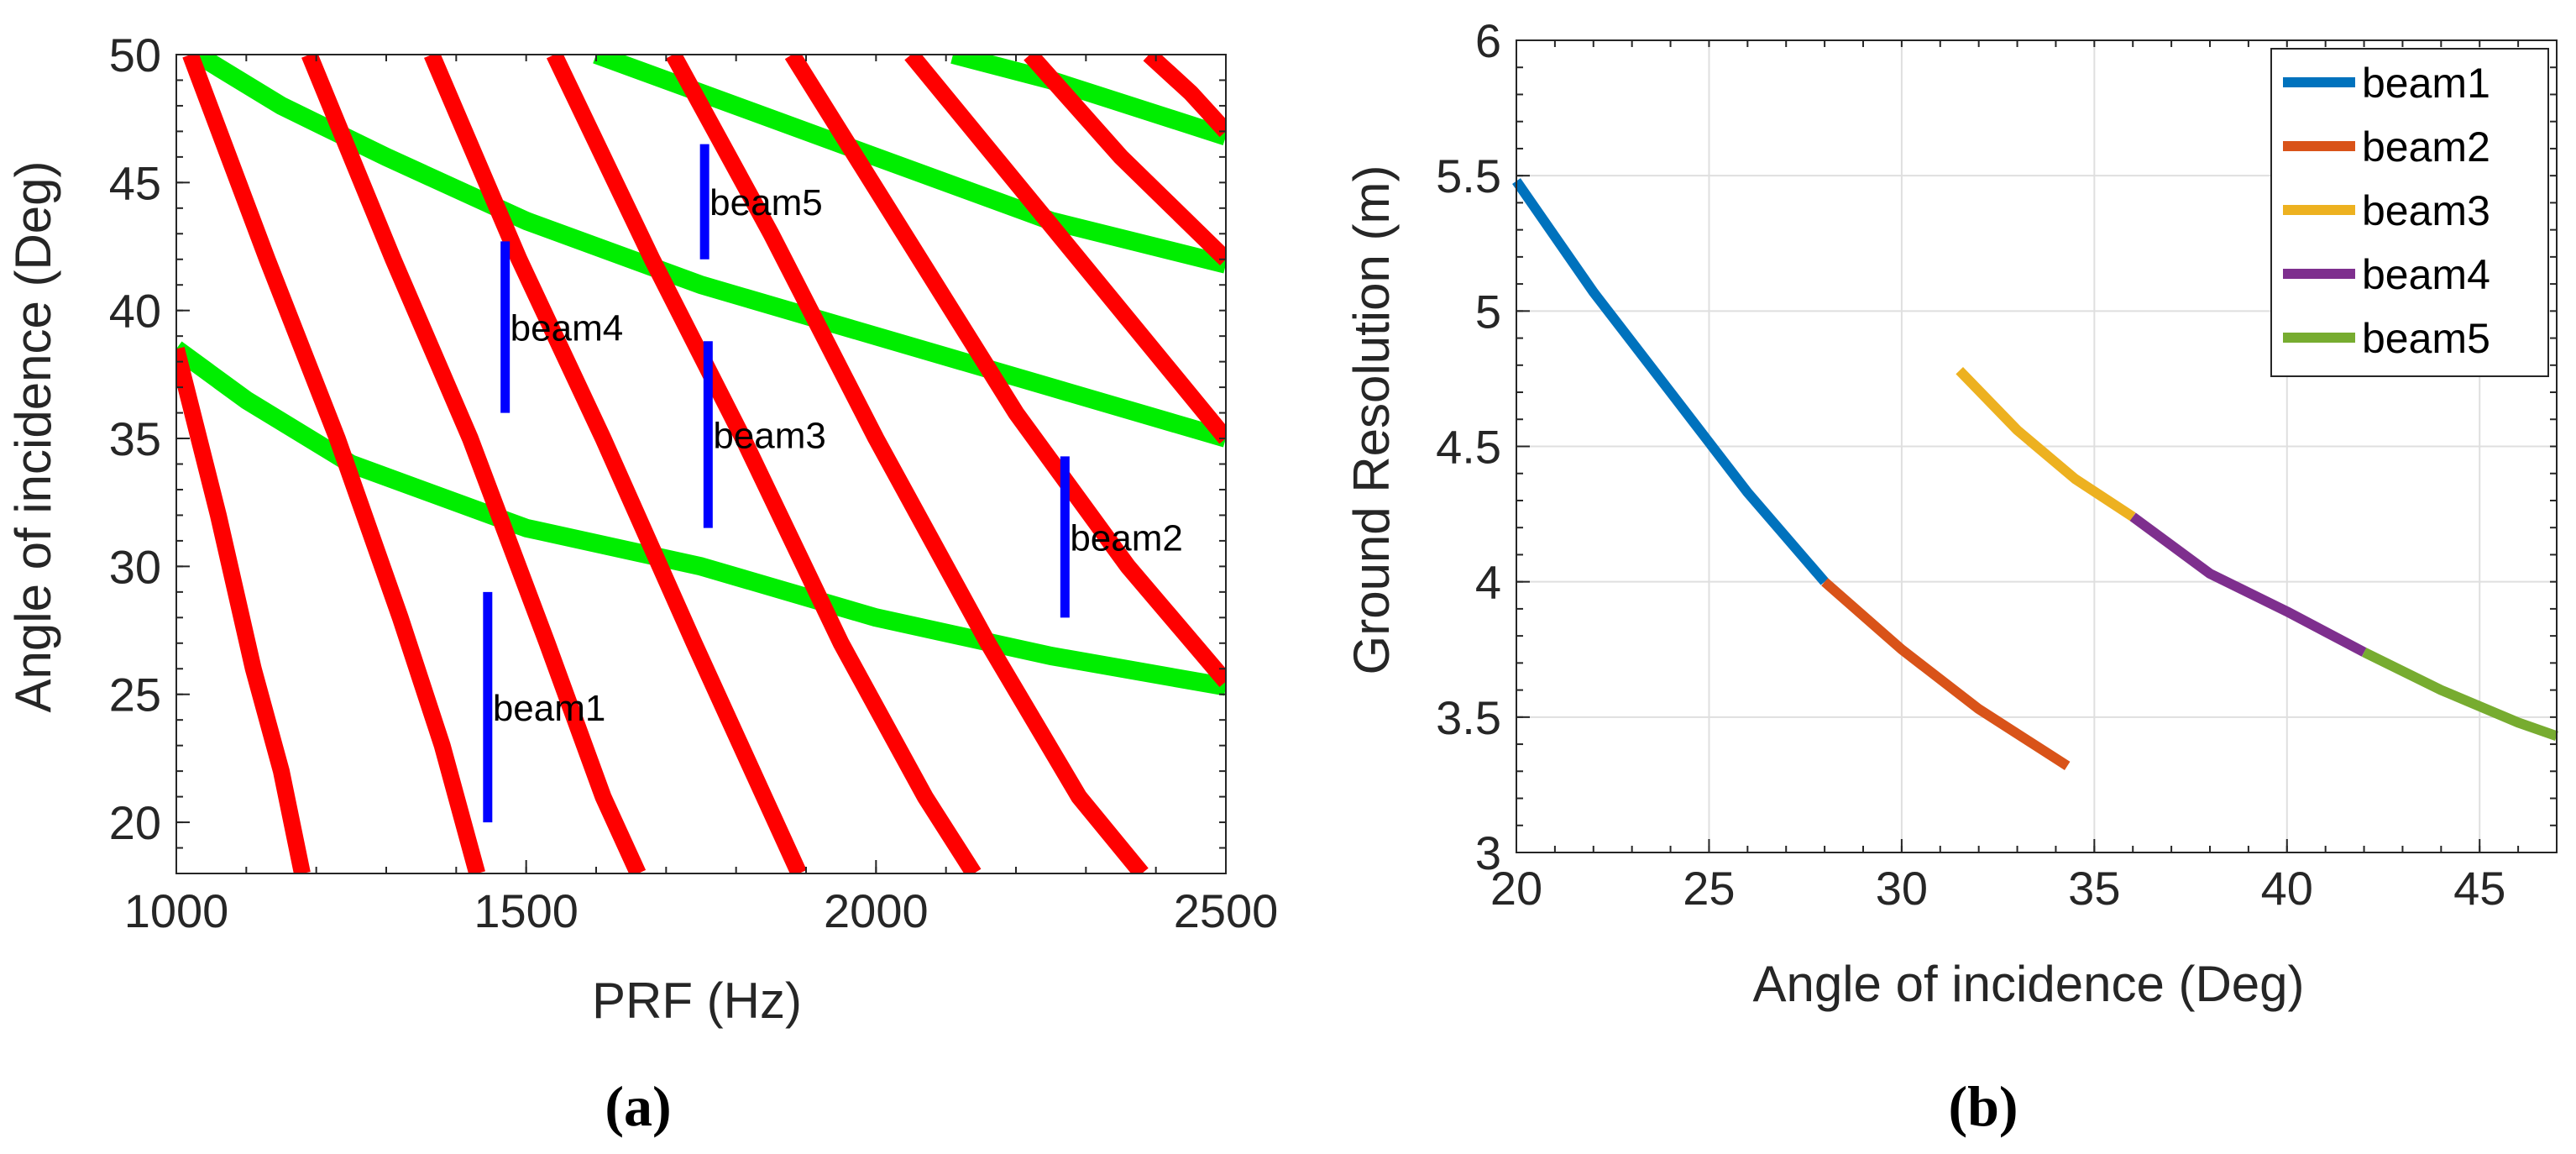 The height and width of the screenshot is (1154, 2576). What do you see at coordinates (567, 328) in the screenshot?
I see `beam-label-beam4: beam4` at bounding box center [567, 328].